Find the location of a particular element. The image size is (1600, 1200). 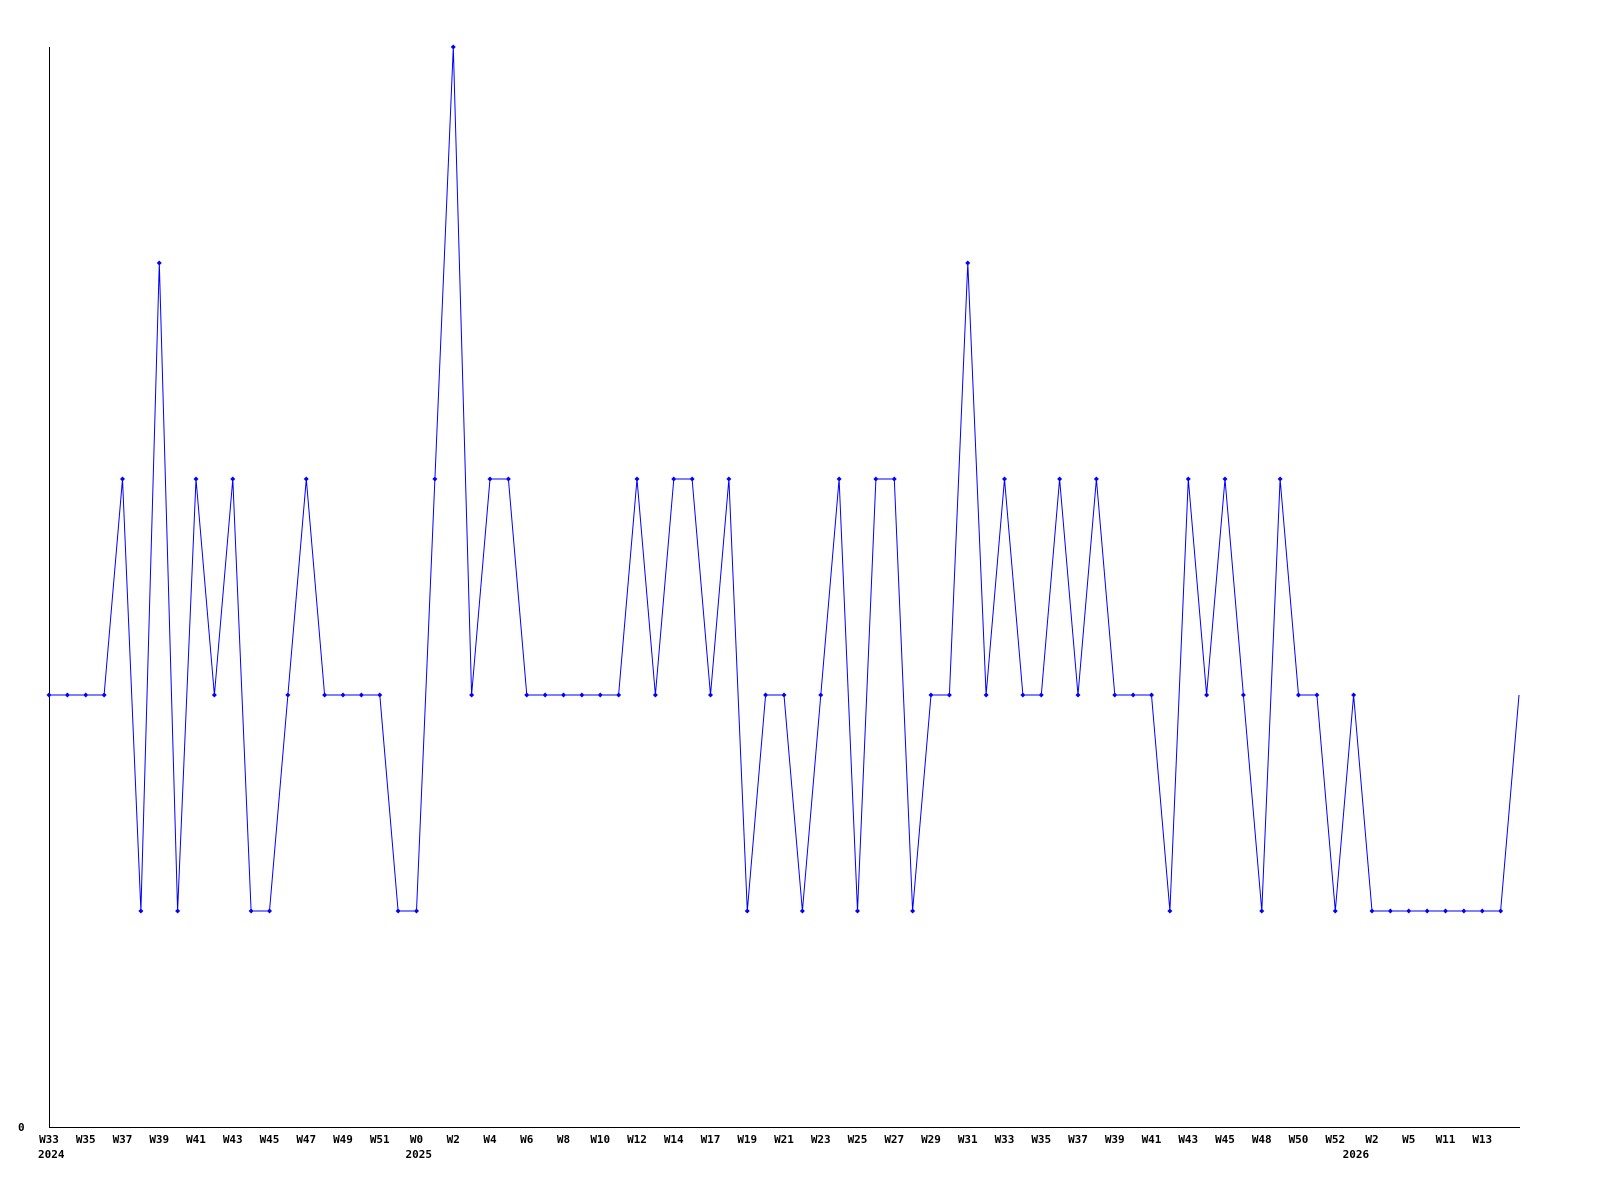

year-label: 2024 is located at coordinates (51, 1154).